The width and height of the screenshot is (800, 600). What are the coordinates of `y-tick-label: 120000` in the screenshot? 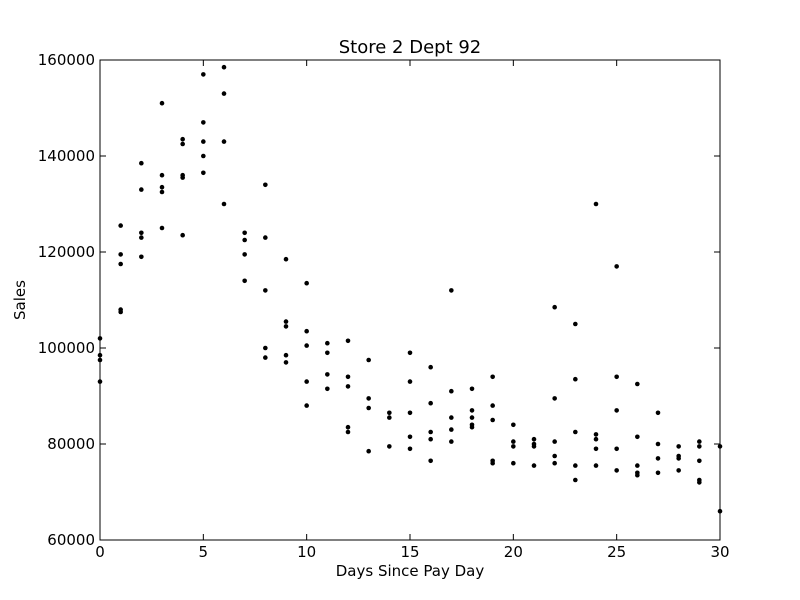 It's located at (66, 252).